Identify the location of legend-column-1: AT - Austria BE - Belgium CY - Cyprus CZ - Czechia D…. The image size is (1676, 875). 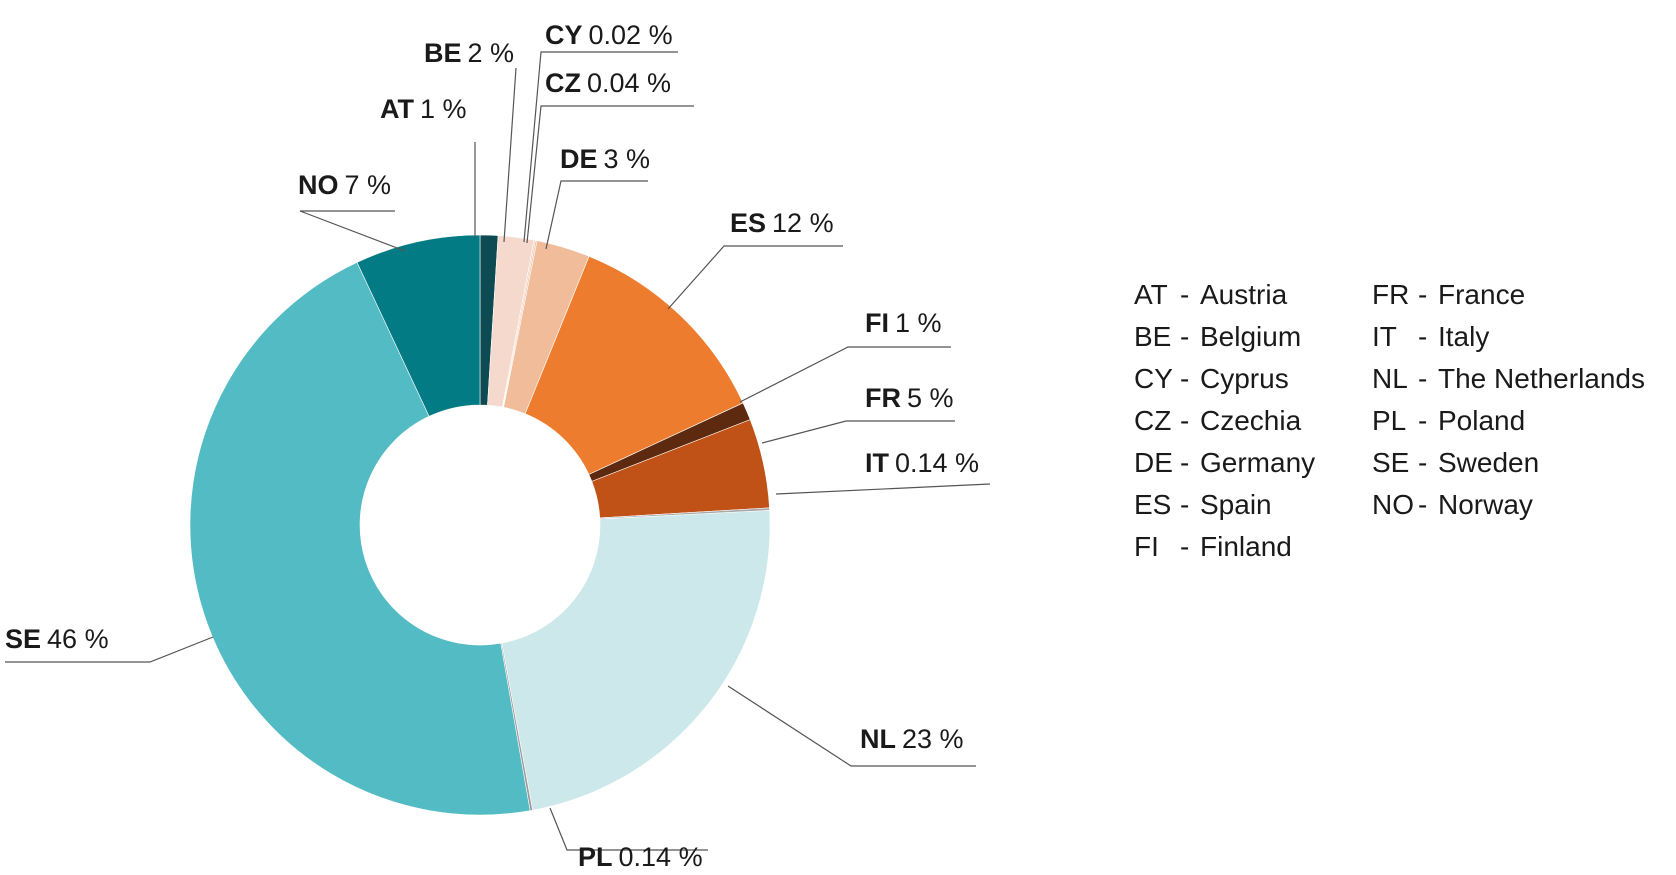
(1224, 421).